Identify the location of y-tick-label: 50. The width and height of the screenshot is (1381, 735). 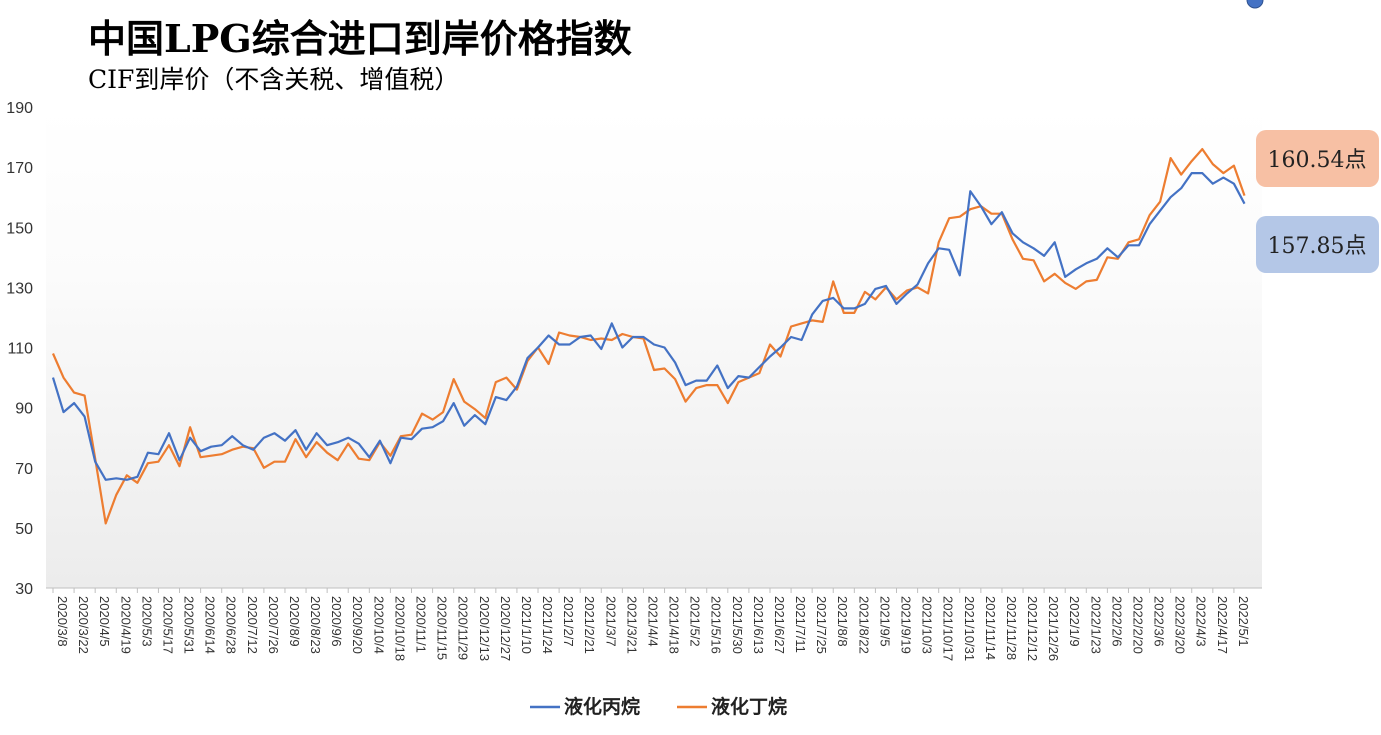
(24, 529).